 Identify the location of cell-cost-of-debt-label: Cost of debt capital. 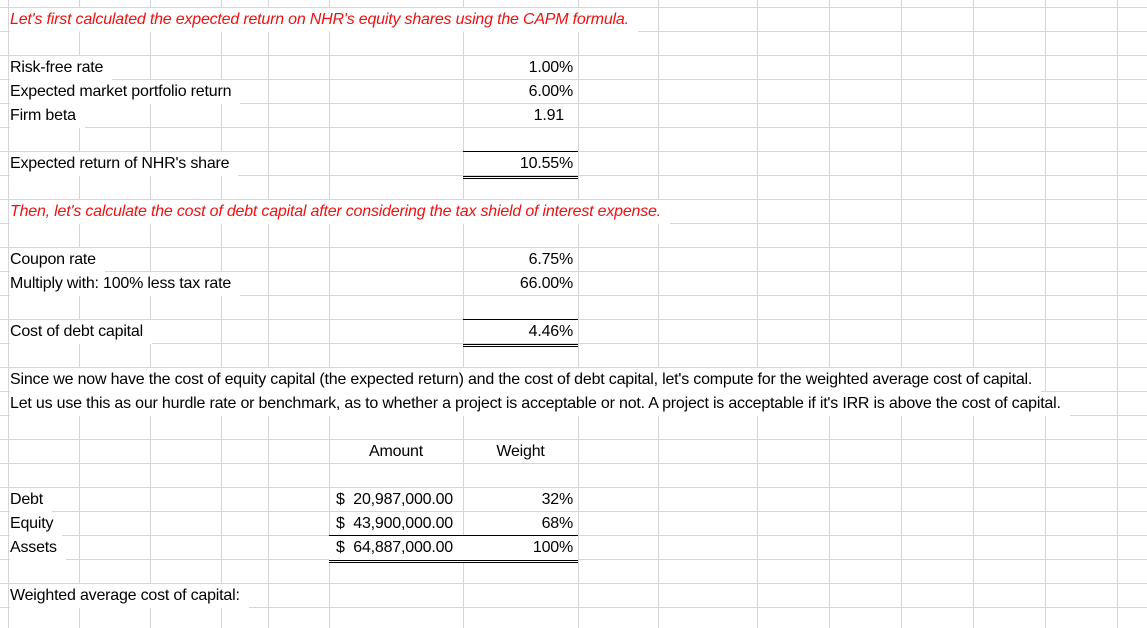
(81, 332).